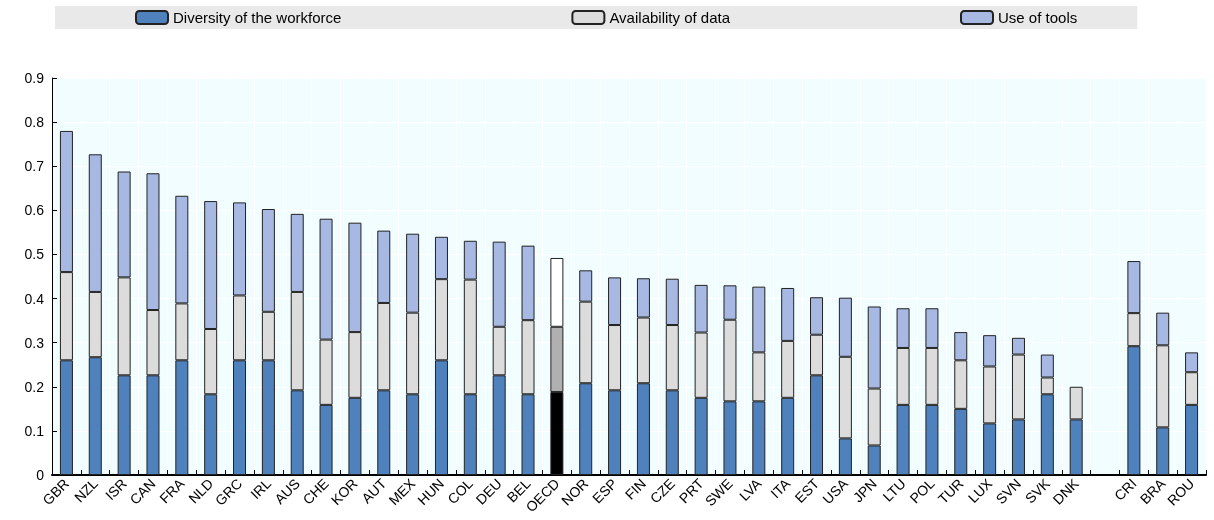  Describe the element at coordinates (40, 475) in the screenshot. I see `y-tick-label: 0` at that location.